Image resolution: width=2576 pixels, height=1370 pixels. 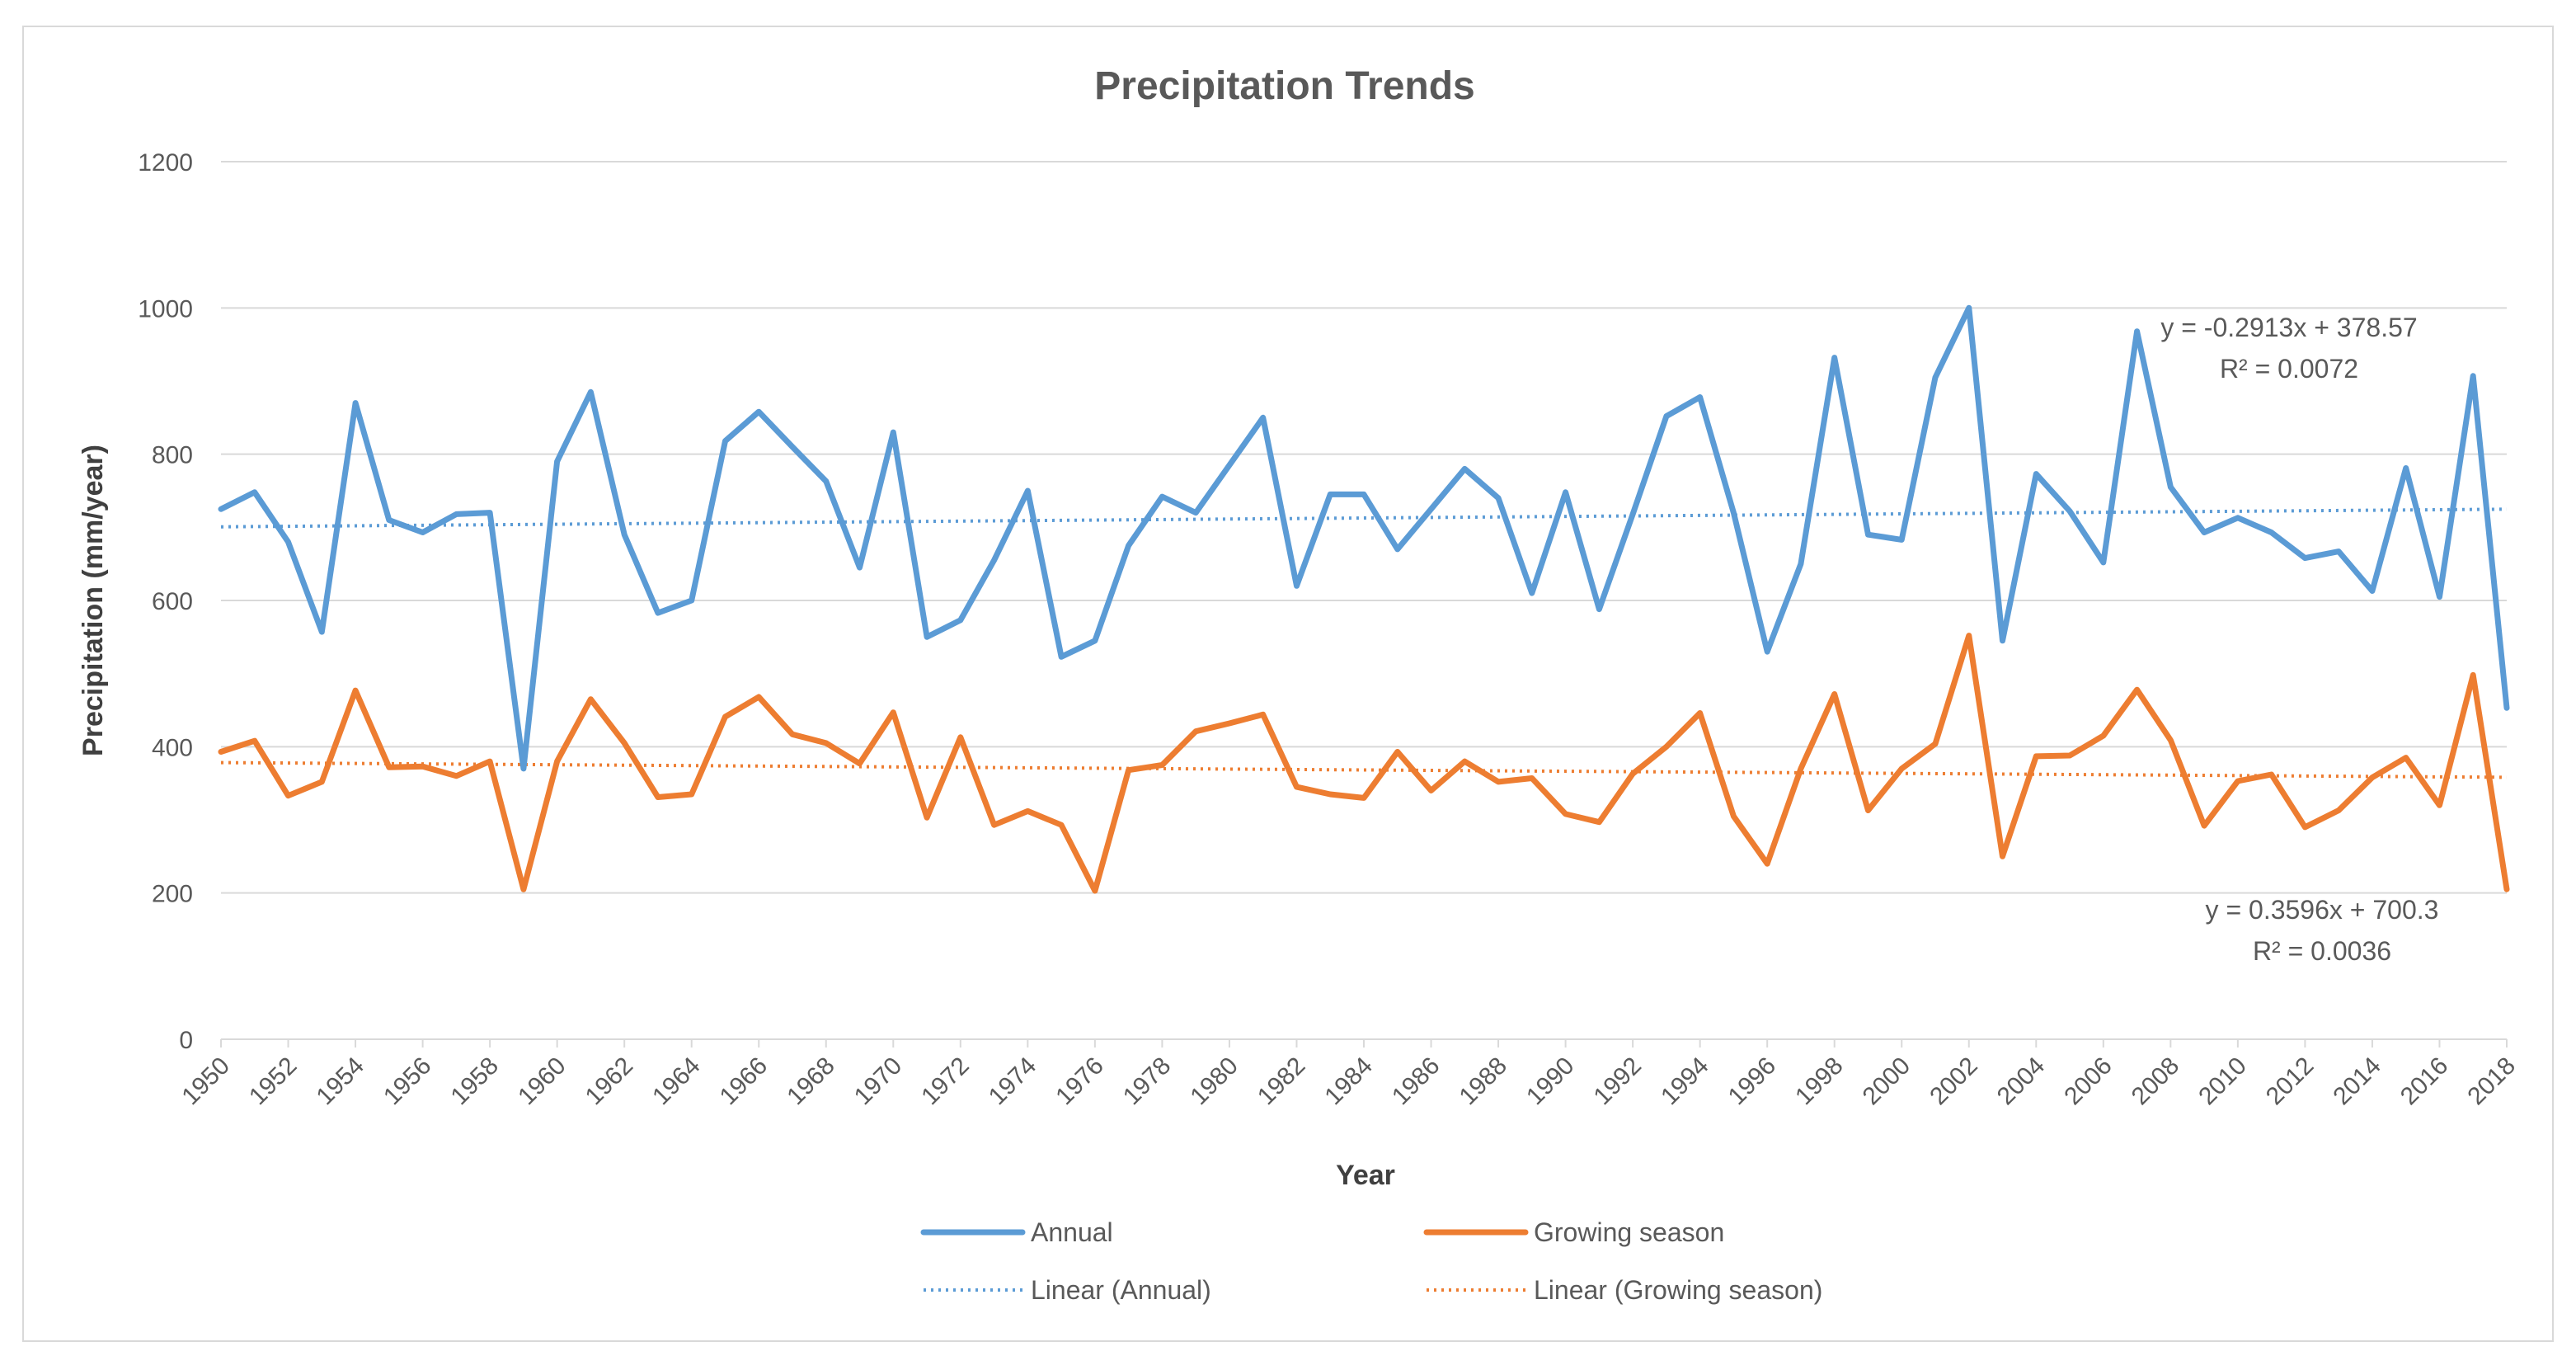 What do you see at coordinates (1364, 769) in the screenshot?
I see `trendline-growing-season` at bounding box center [1364, 769].